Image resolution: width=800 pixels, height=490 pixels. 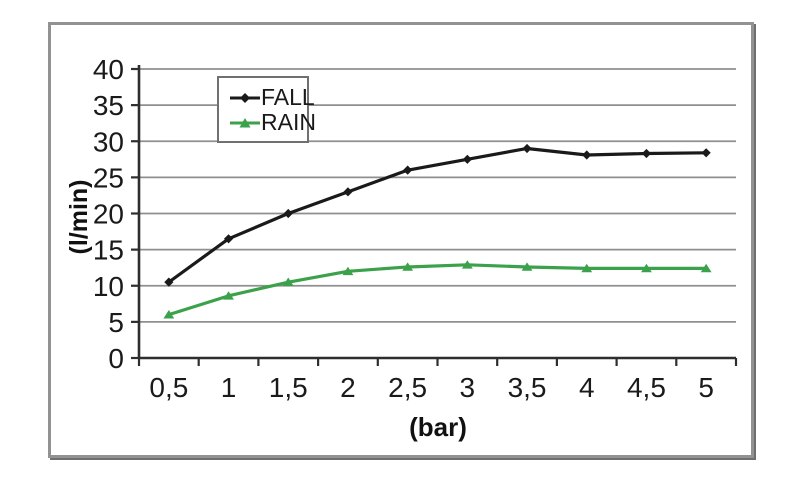 What do you see at coordinates (108, 214) in the screenshot?
I see `y-tick-label: 20` at bounding box center [108, 214].